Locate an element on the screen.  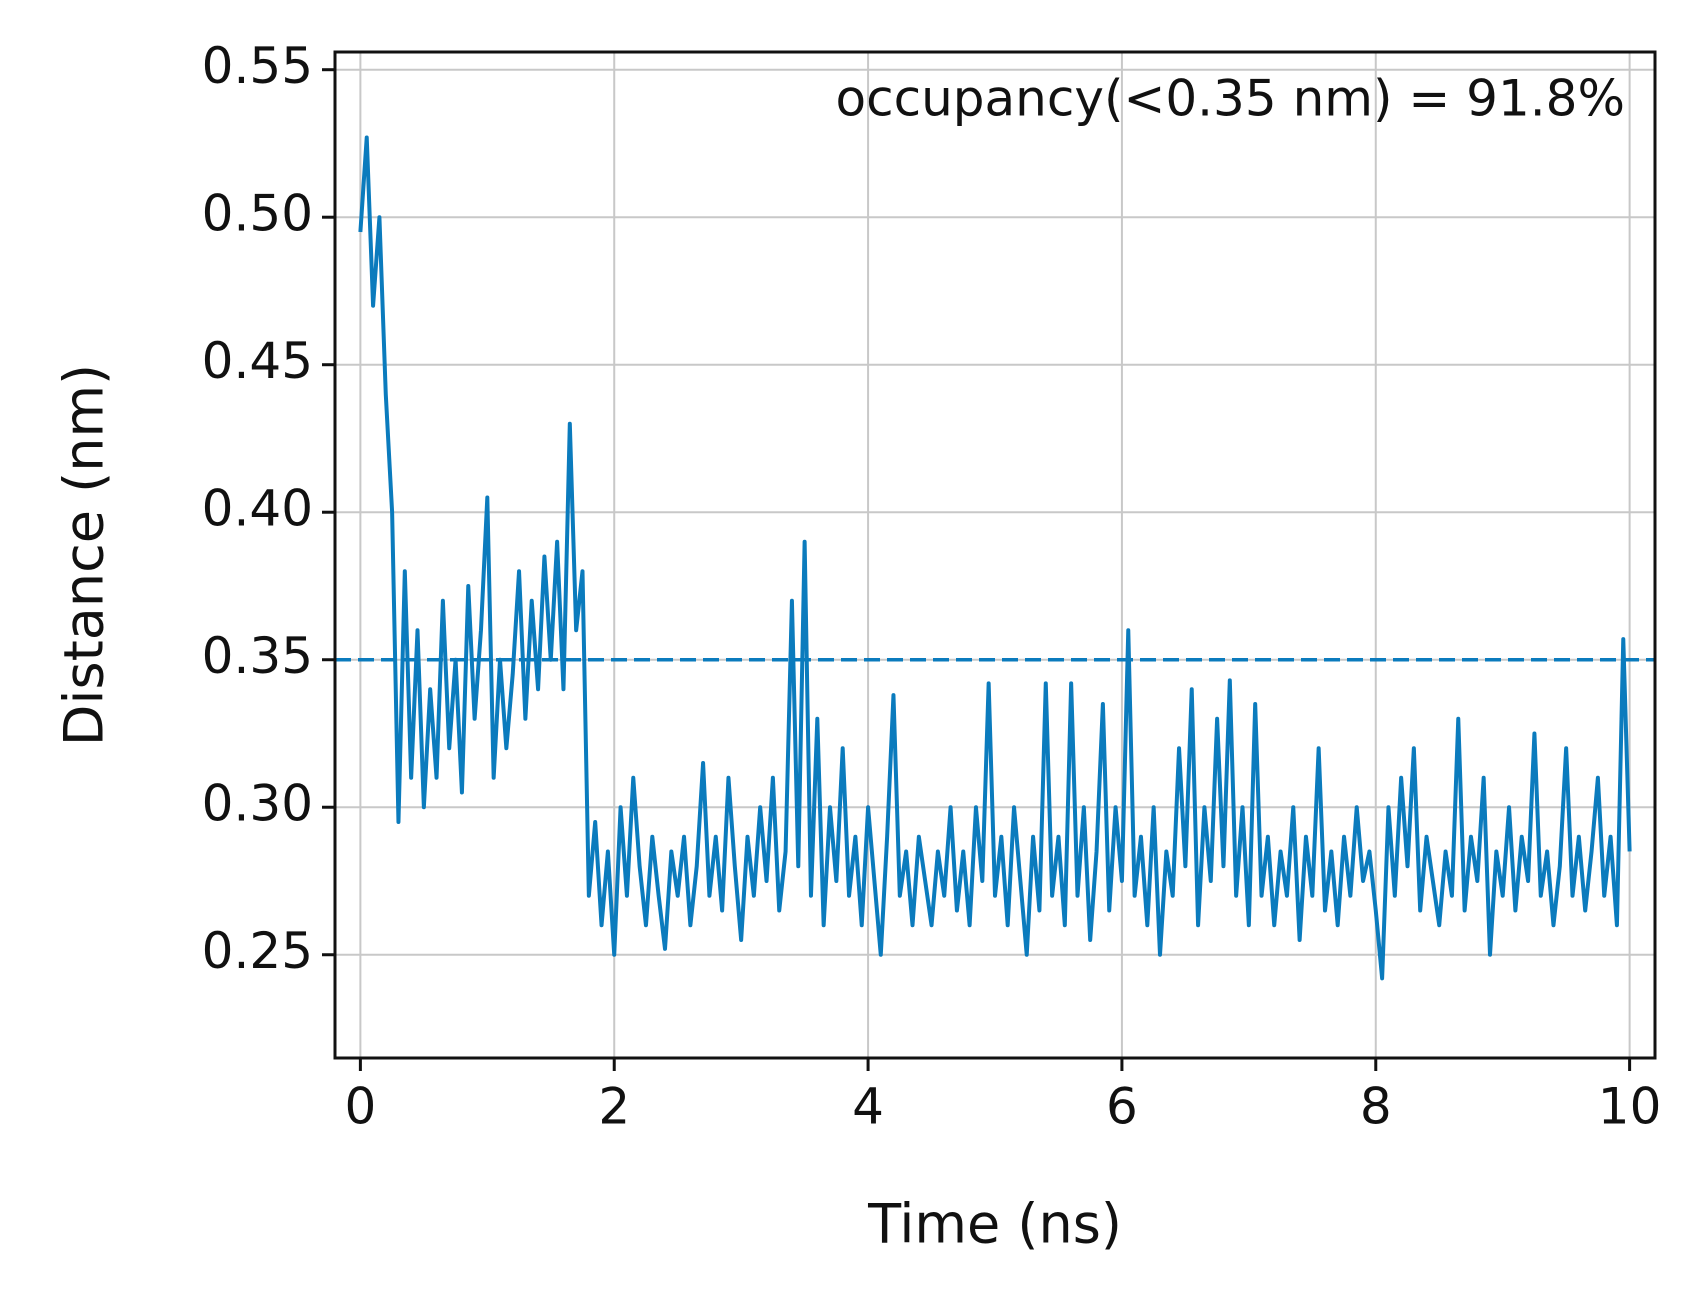
x-tick-label: 6 is located at coordinates (1122, 1107).